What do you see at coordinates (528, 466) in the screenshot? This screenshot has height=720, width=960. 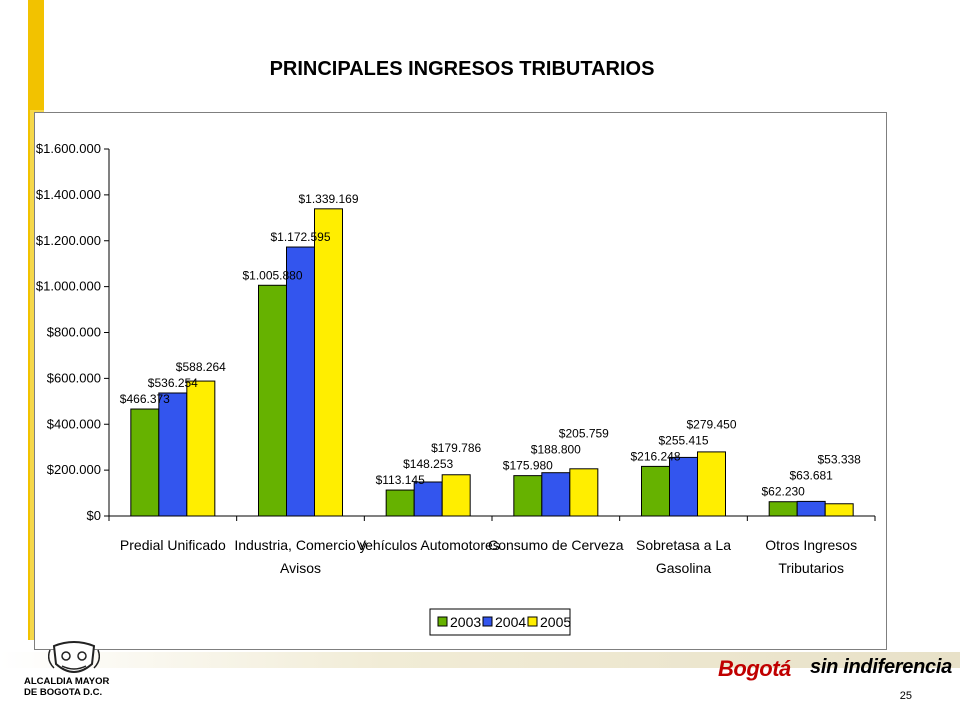 I see `data-label: $175.980` at bounding box center [528, 466].